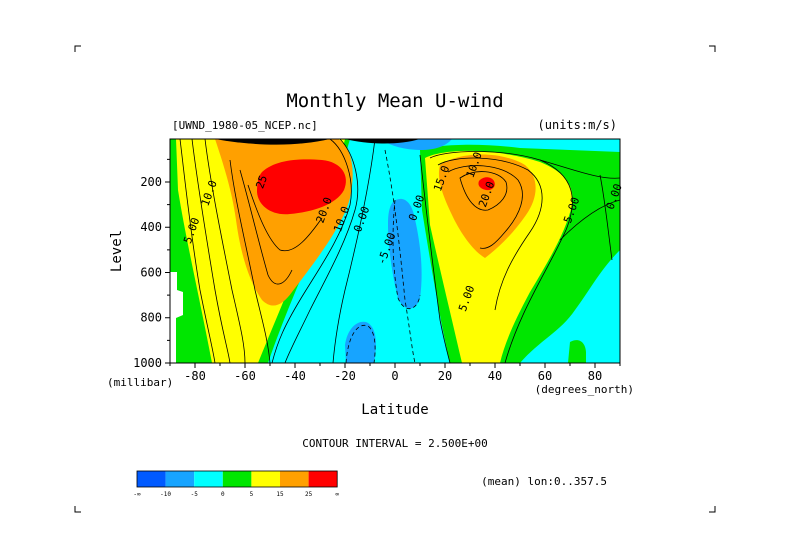 The width and height of the screenshot is (789, 558). Describe the element at coordinates (309, 494) in the screenshot. I see `colorbar-label: 25` at that location.